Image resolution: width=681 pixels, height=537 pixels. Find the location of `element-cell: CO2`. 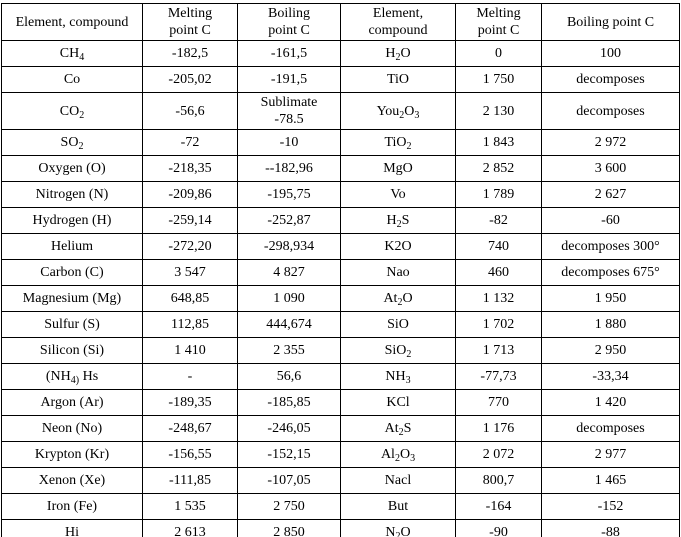

element-cell: CO2 is located at coordinates (72, 111).